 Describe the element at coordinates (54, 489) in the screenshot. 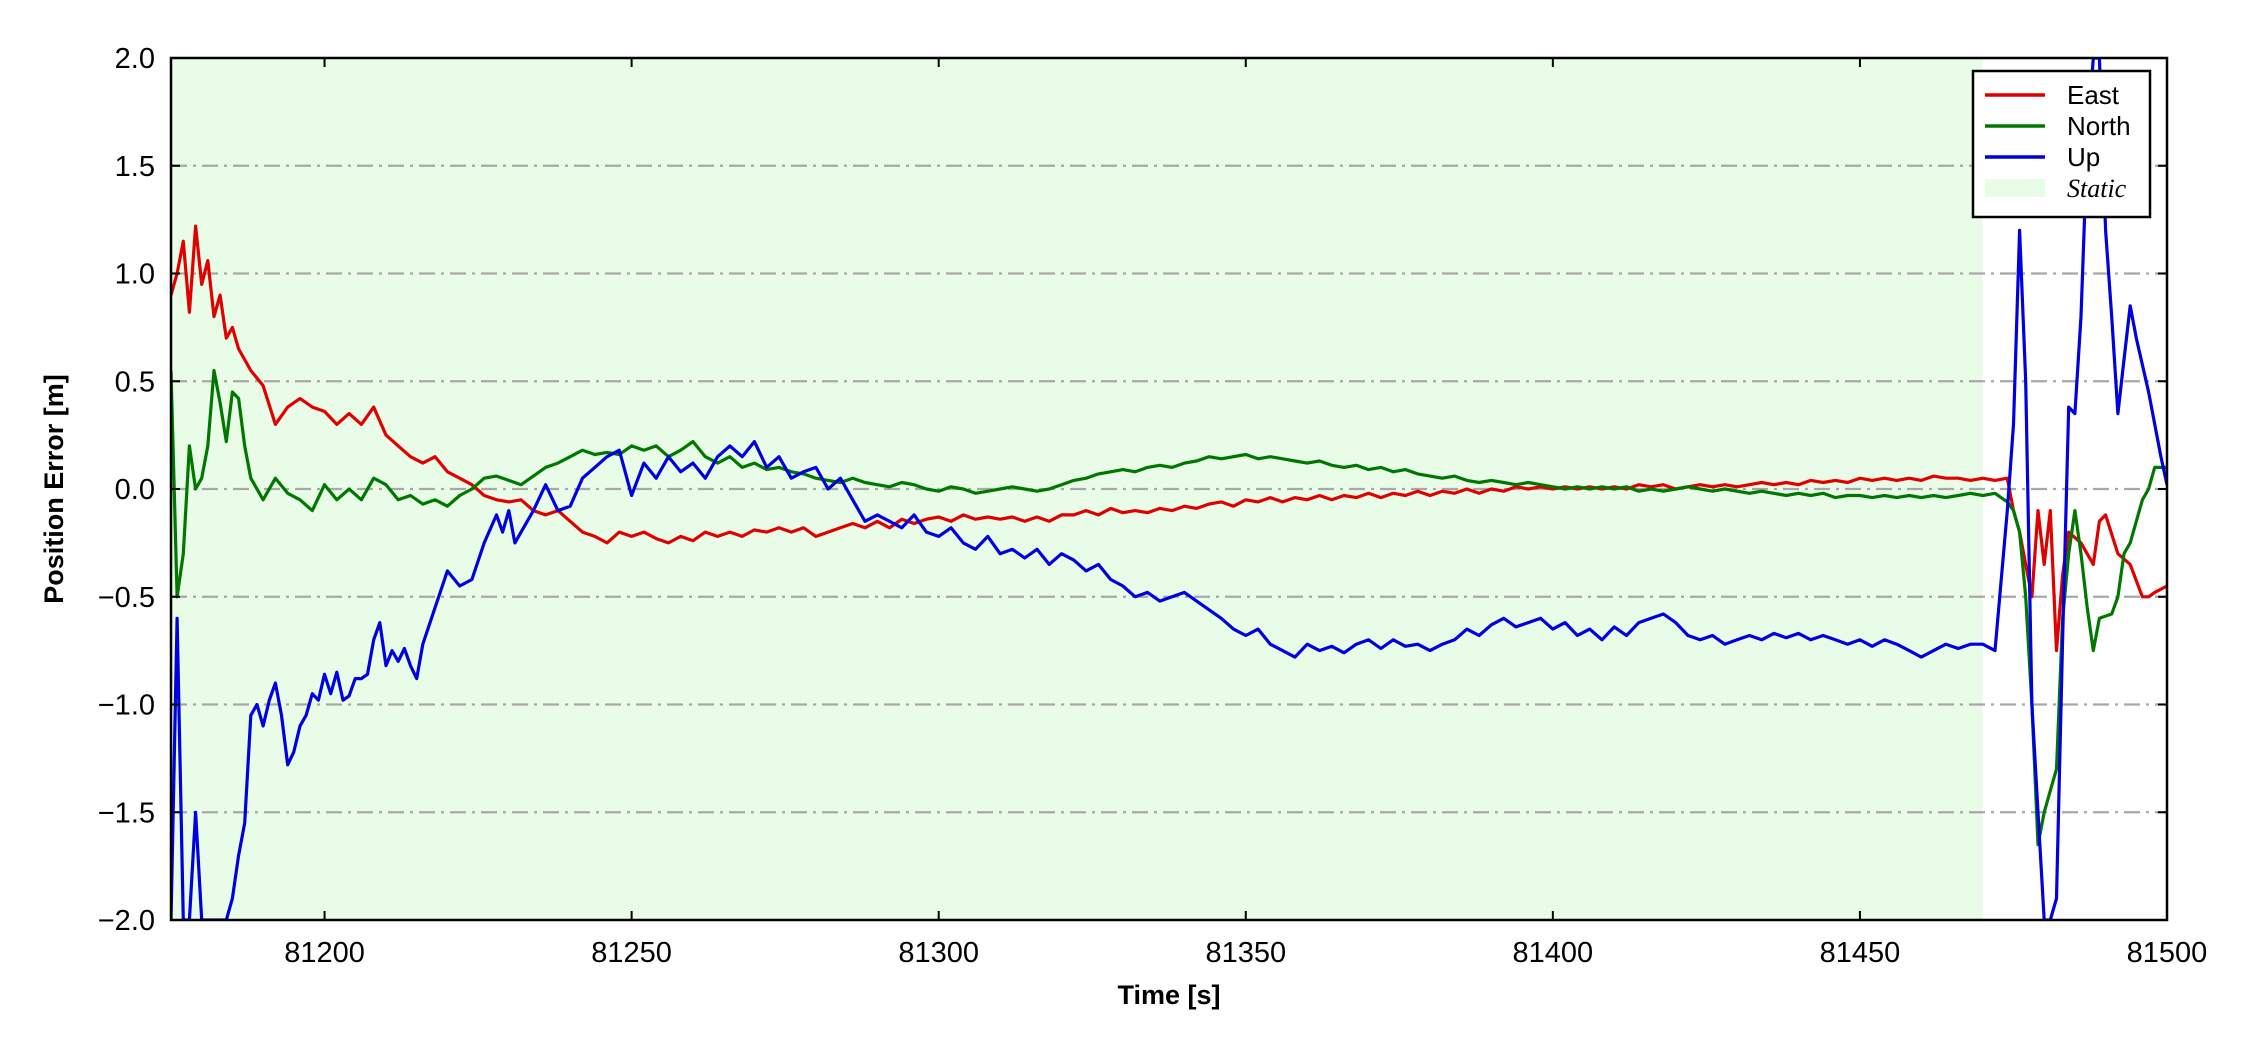

I see `y-axis-label: Position Error [m]` at that location.